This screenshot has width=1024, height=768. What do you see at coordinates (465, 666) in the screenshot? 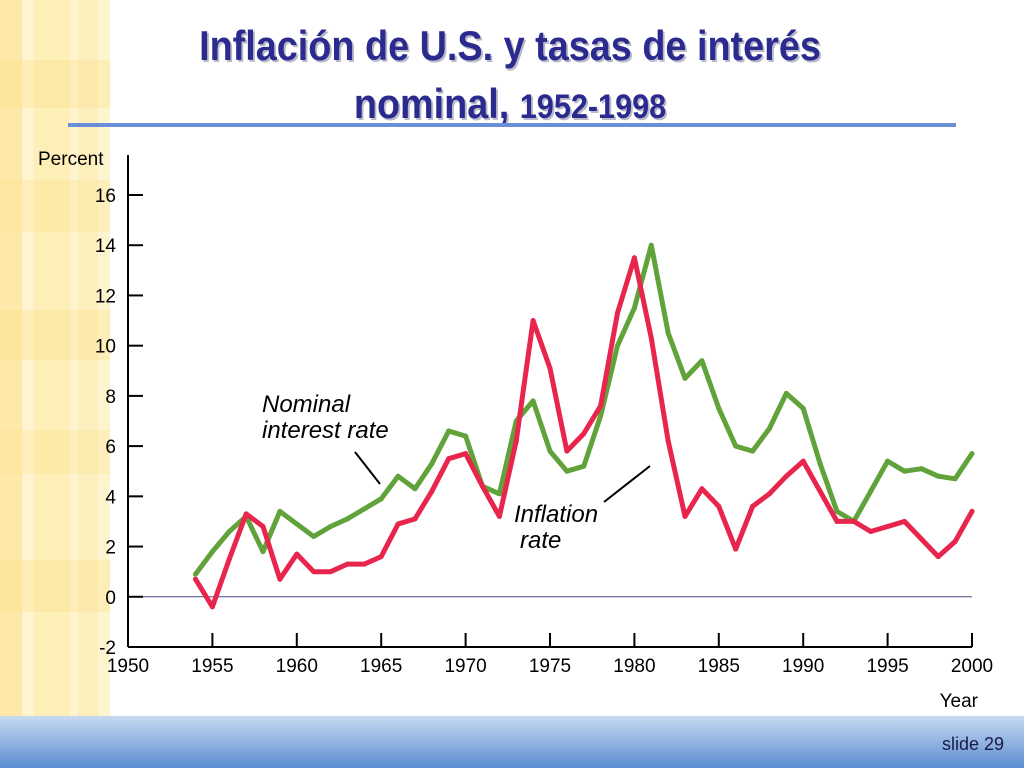
I see `x-tick-label: 1970` at bounding box center [465, 666].